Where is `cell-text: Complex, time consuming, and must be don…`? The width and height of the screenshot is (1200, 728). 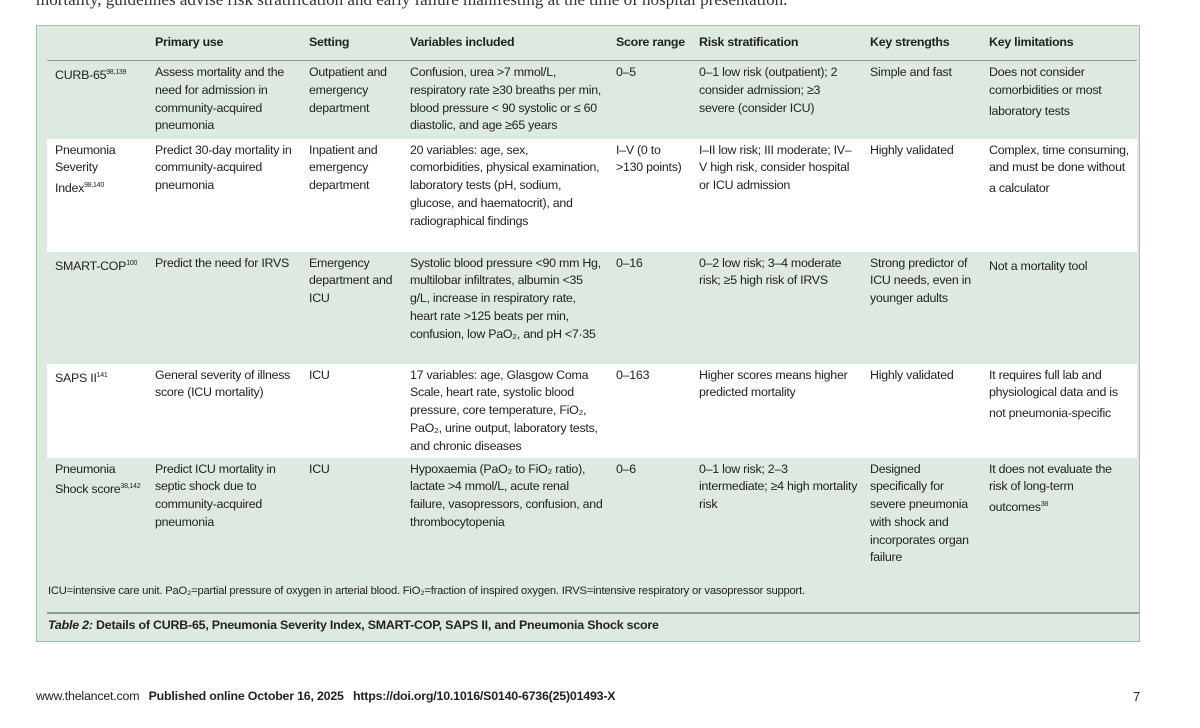
cell-text: Complex, time consuming, and must be don… is located at coordinates (1059, 169).